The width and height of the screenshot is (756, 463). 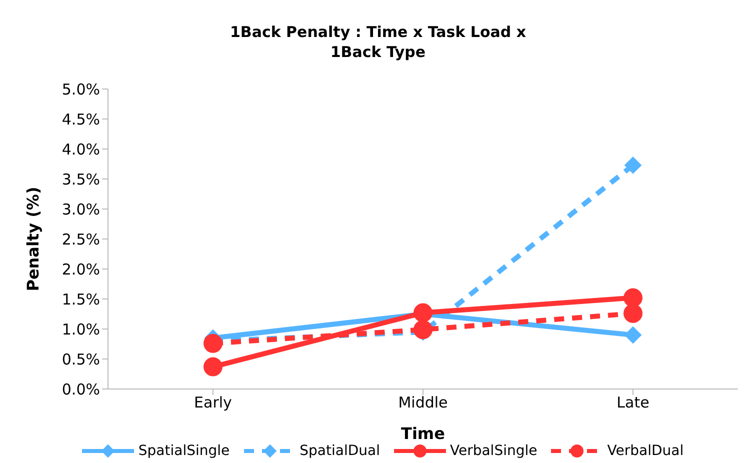 I want to click on y-tick-label: 2.5%, so click(x=81, y=239).